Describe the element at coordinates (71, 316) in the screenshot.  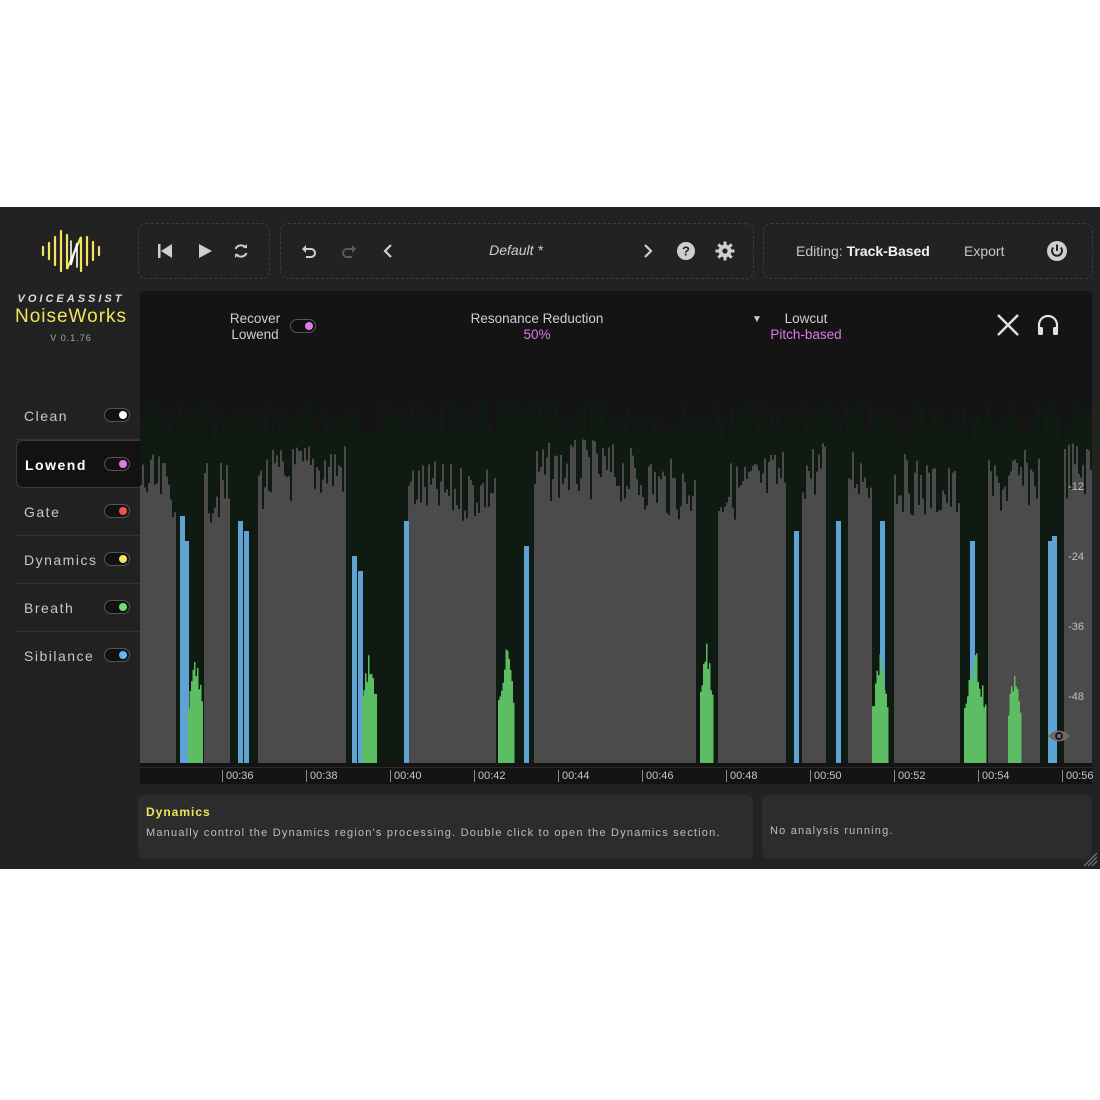
I see `brand-product: NoiseWorks` at that location.